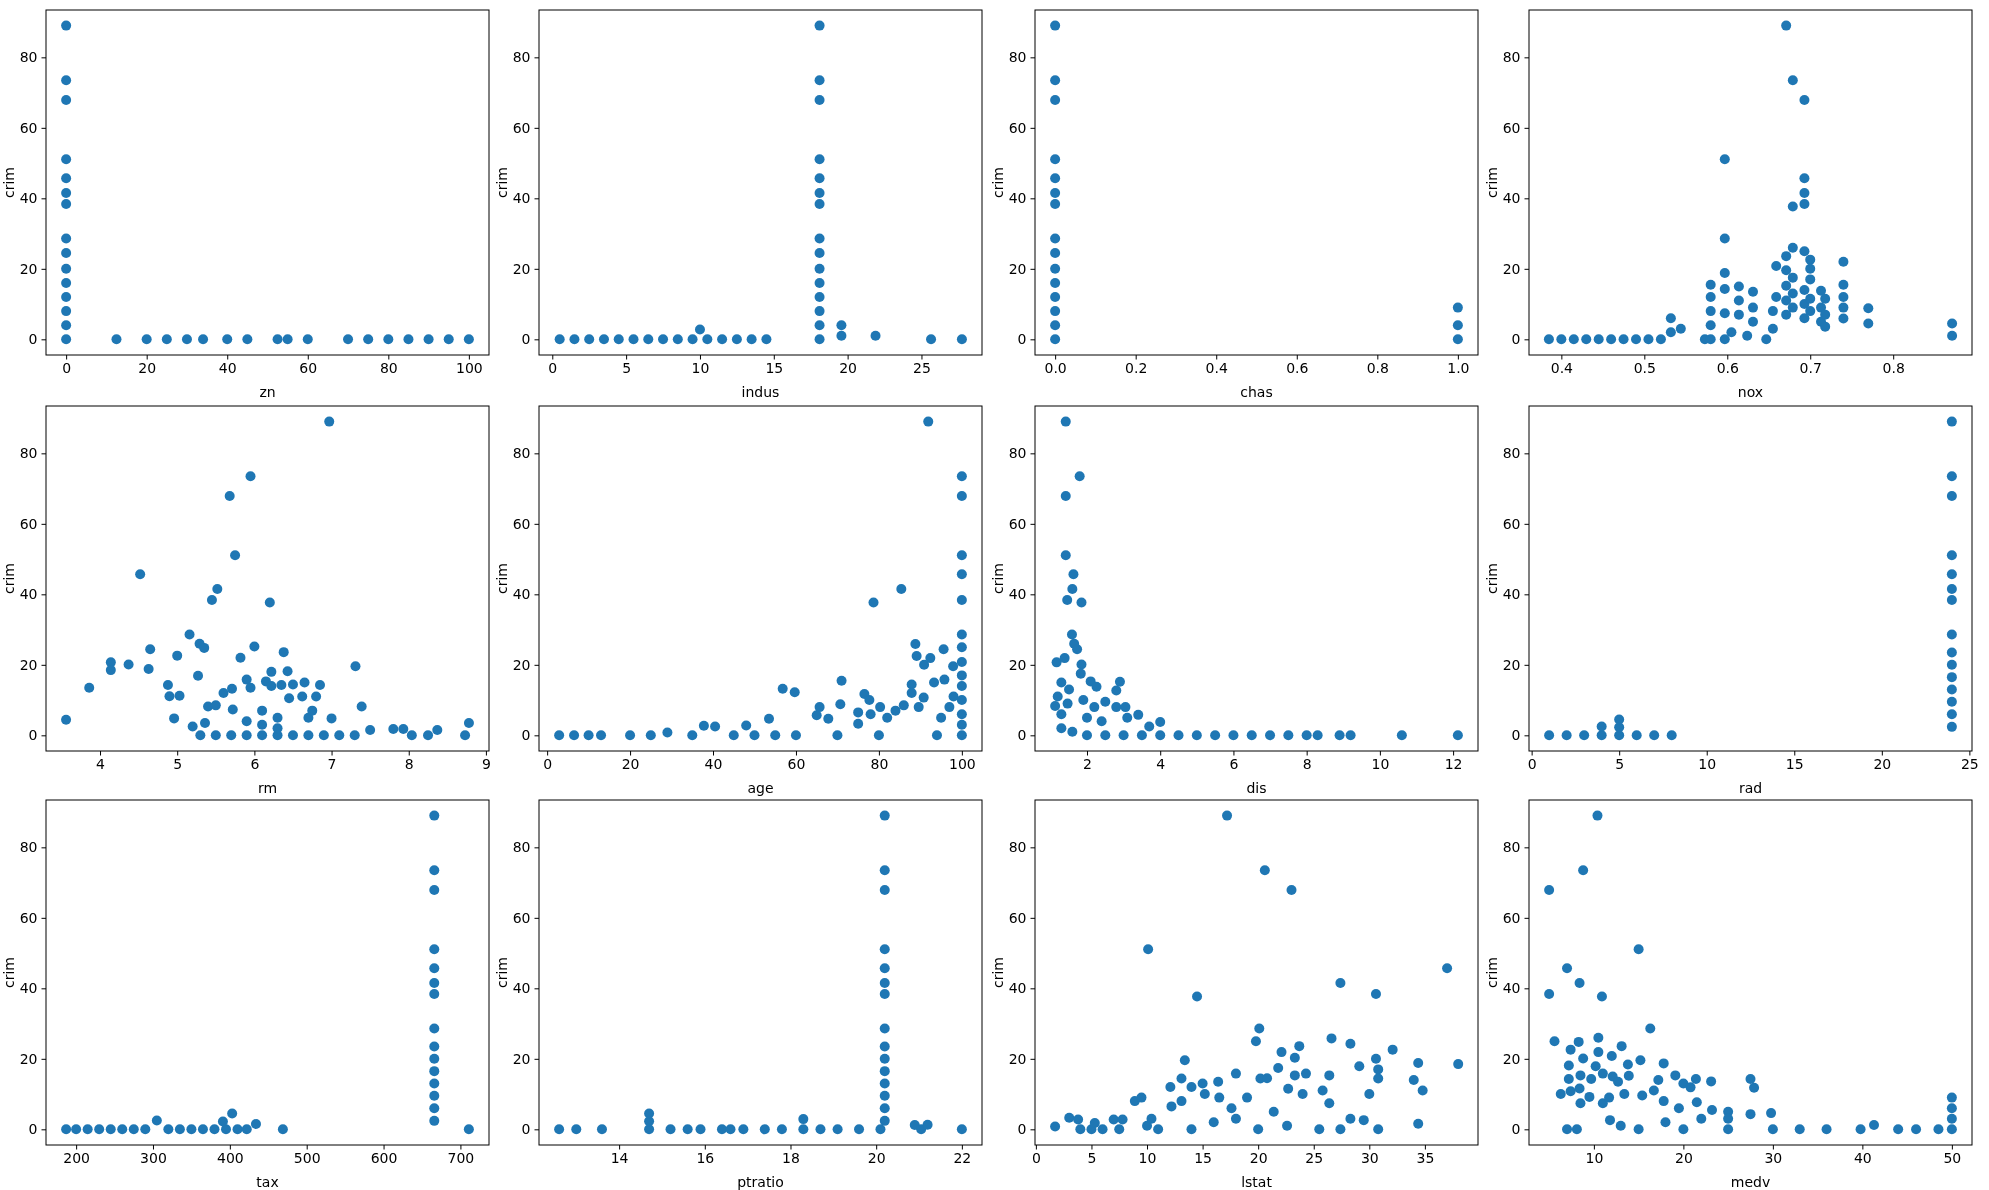 The height and width of the screenshot is (1190, 1989). Describe the element at coordinates (774, 368) in the screenshot. I see `x-tick-label: 15` at that location.